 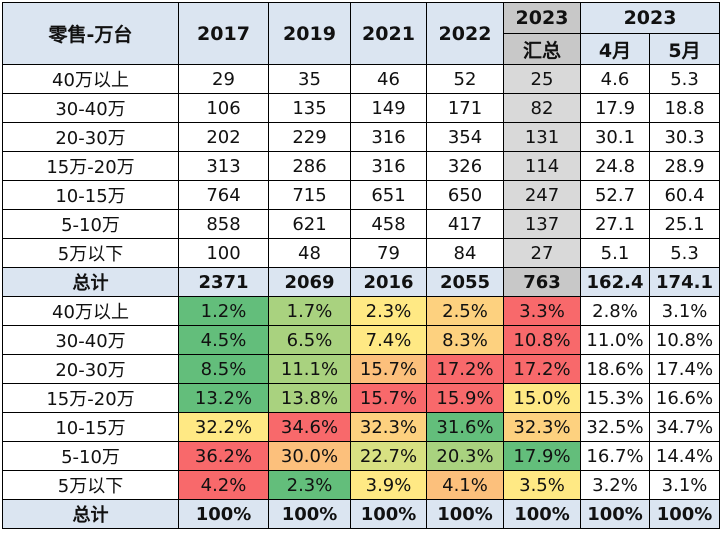 I want to click on table-cell: 171, so click(x=465, y=108).